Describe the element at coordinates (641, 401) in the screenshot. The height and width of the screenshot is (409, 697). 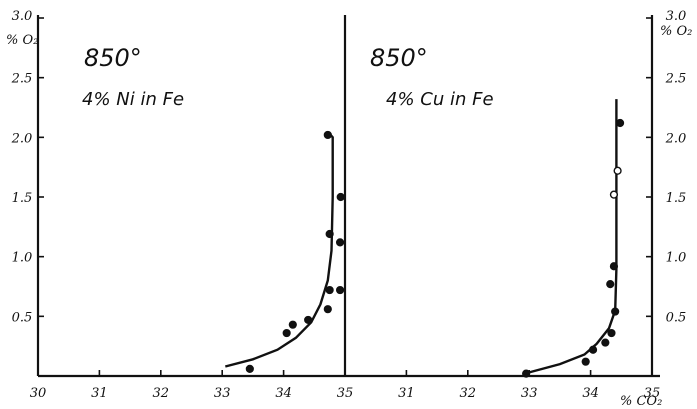
I see `right-xlabel: % CO₂` at that location.